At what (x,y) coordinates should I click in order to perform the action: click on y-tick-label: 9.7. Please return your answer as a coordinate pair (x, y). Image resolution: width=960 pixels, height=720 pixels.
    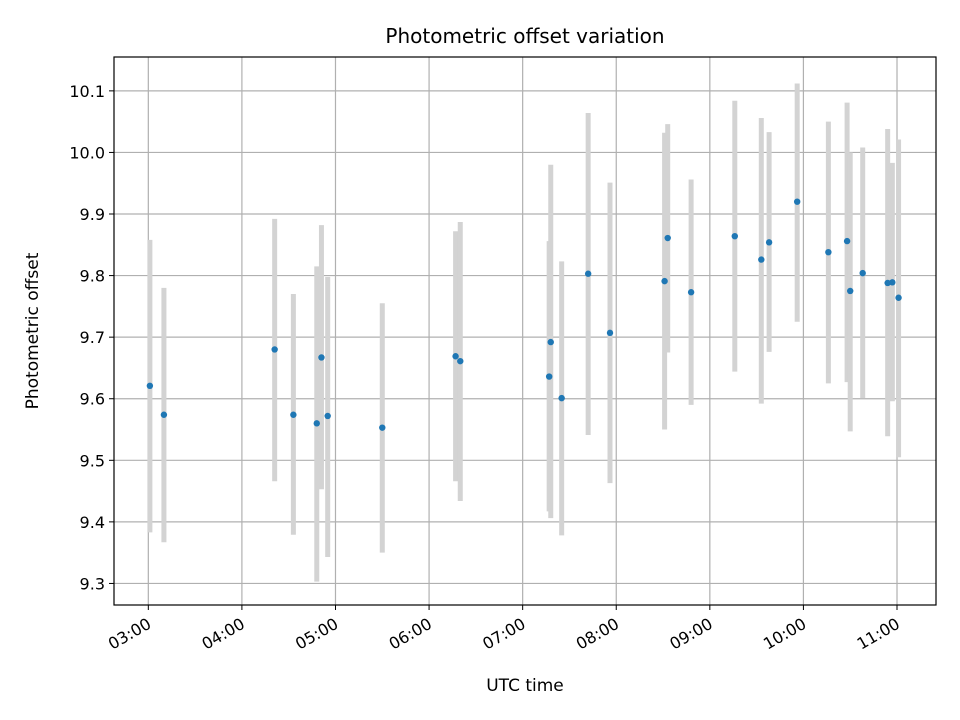
    Looking at the image, I should click on (92, 337).